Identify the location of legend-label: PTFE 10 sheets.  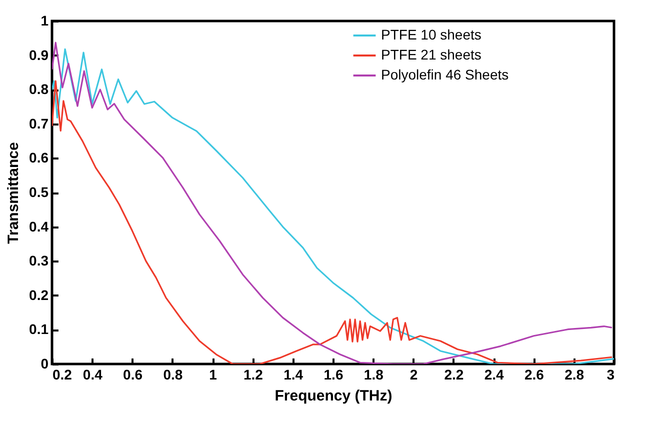
(431, 34).